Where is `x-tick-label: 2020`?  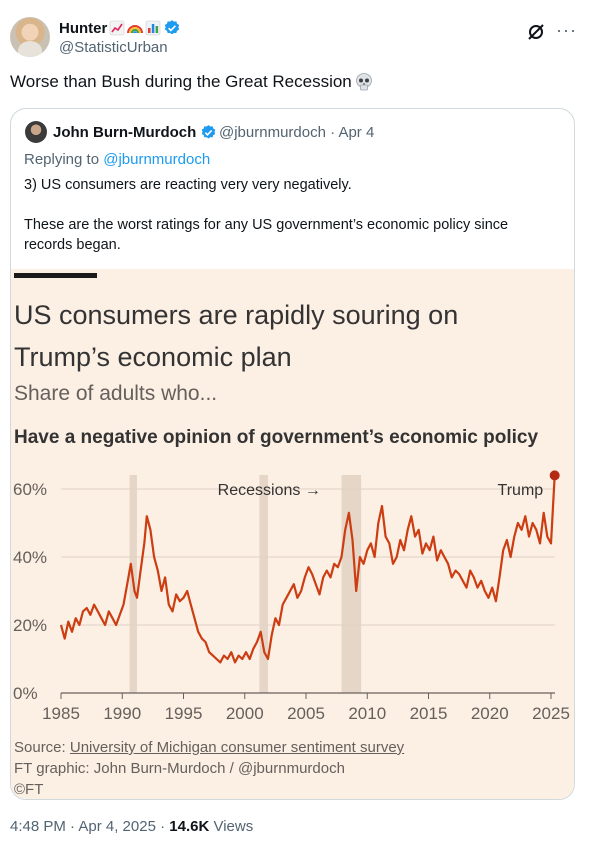
x-tick-label: 2020 is located at coordinates (490, 713).